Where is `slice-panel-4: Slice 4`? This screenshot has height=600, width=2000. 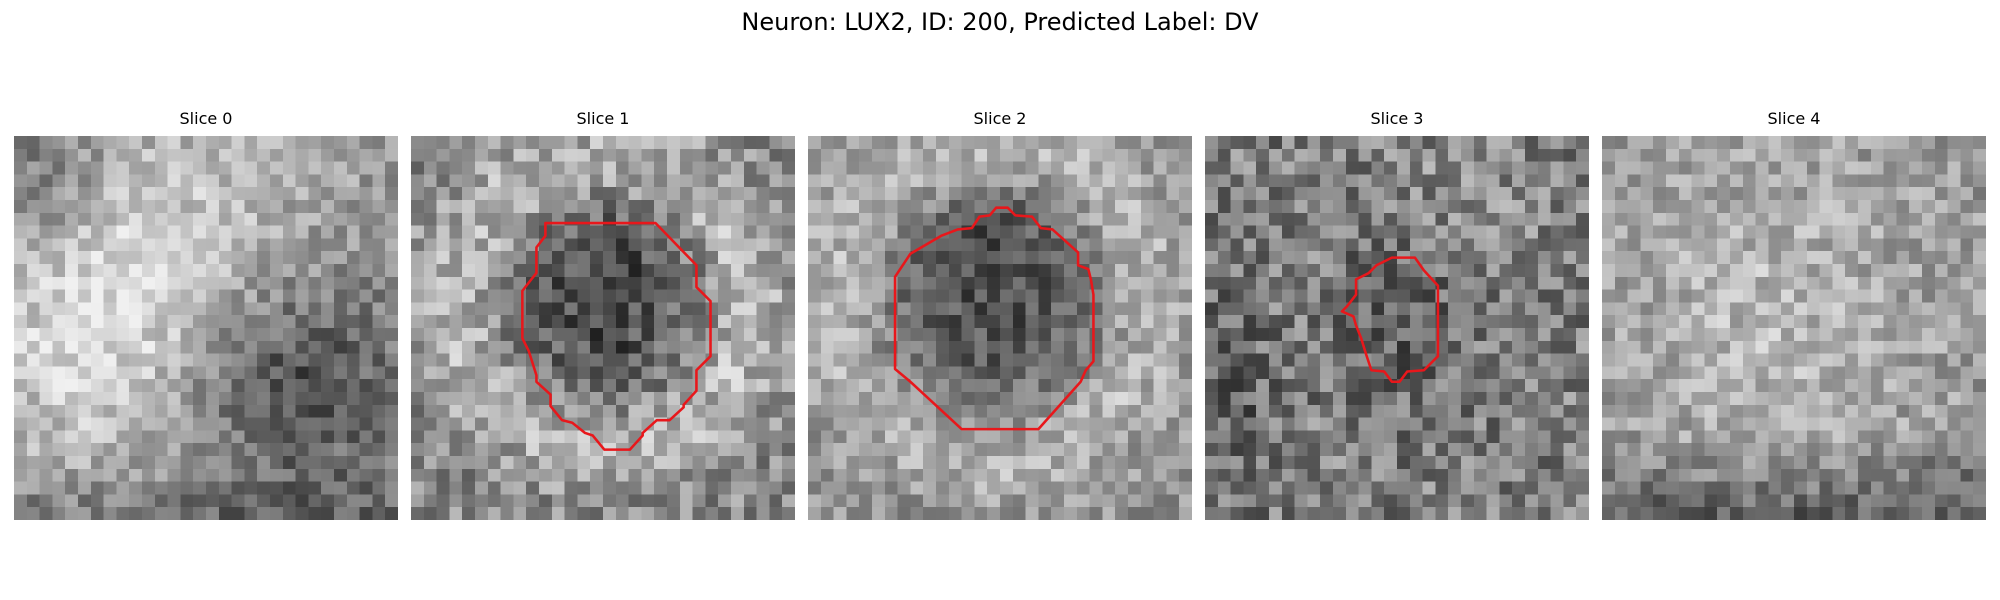 slice-panel-4: Slice 4 is located at coordinates (1794, 315).